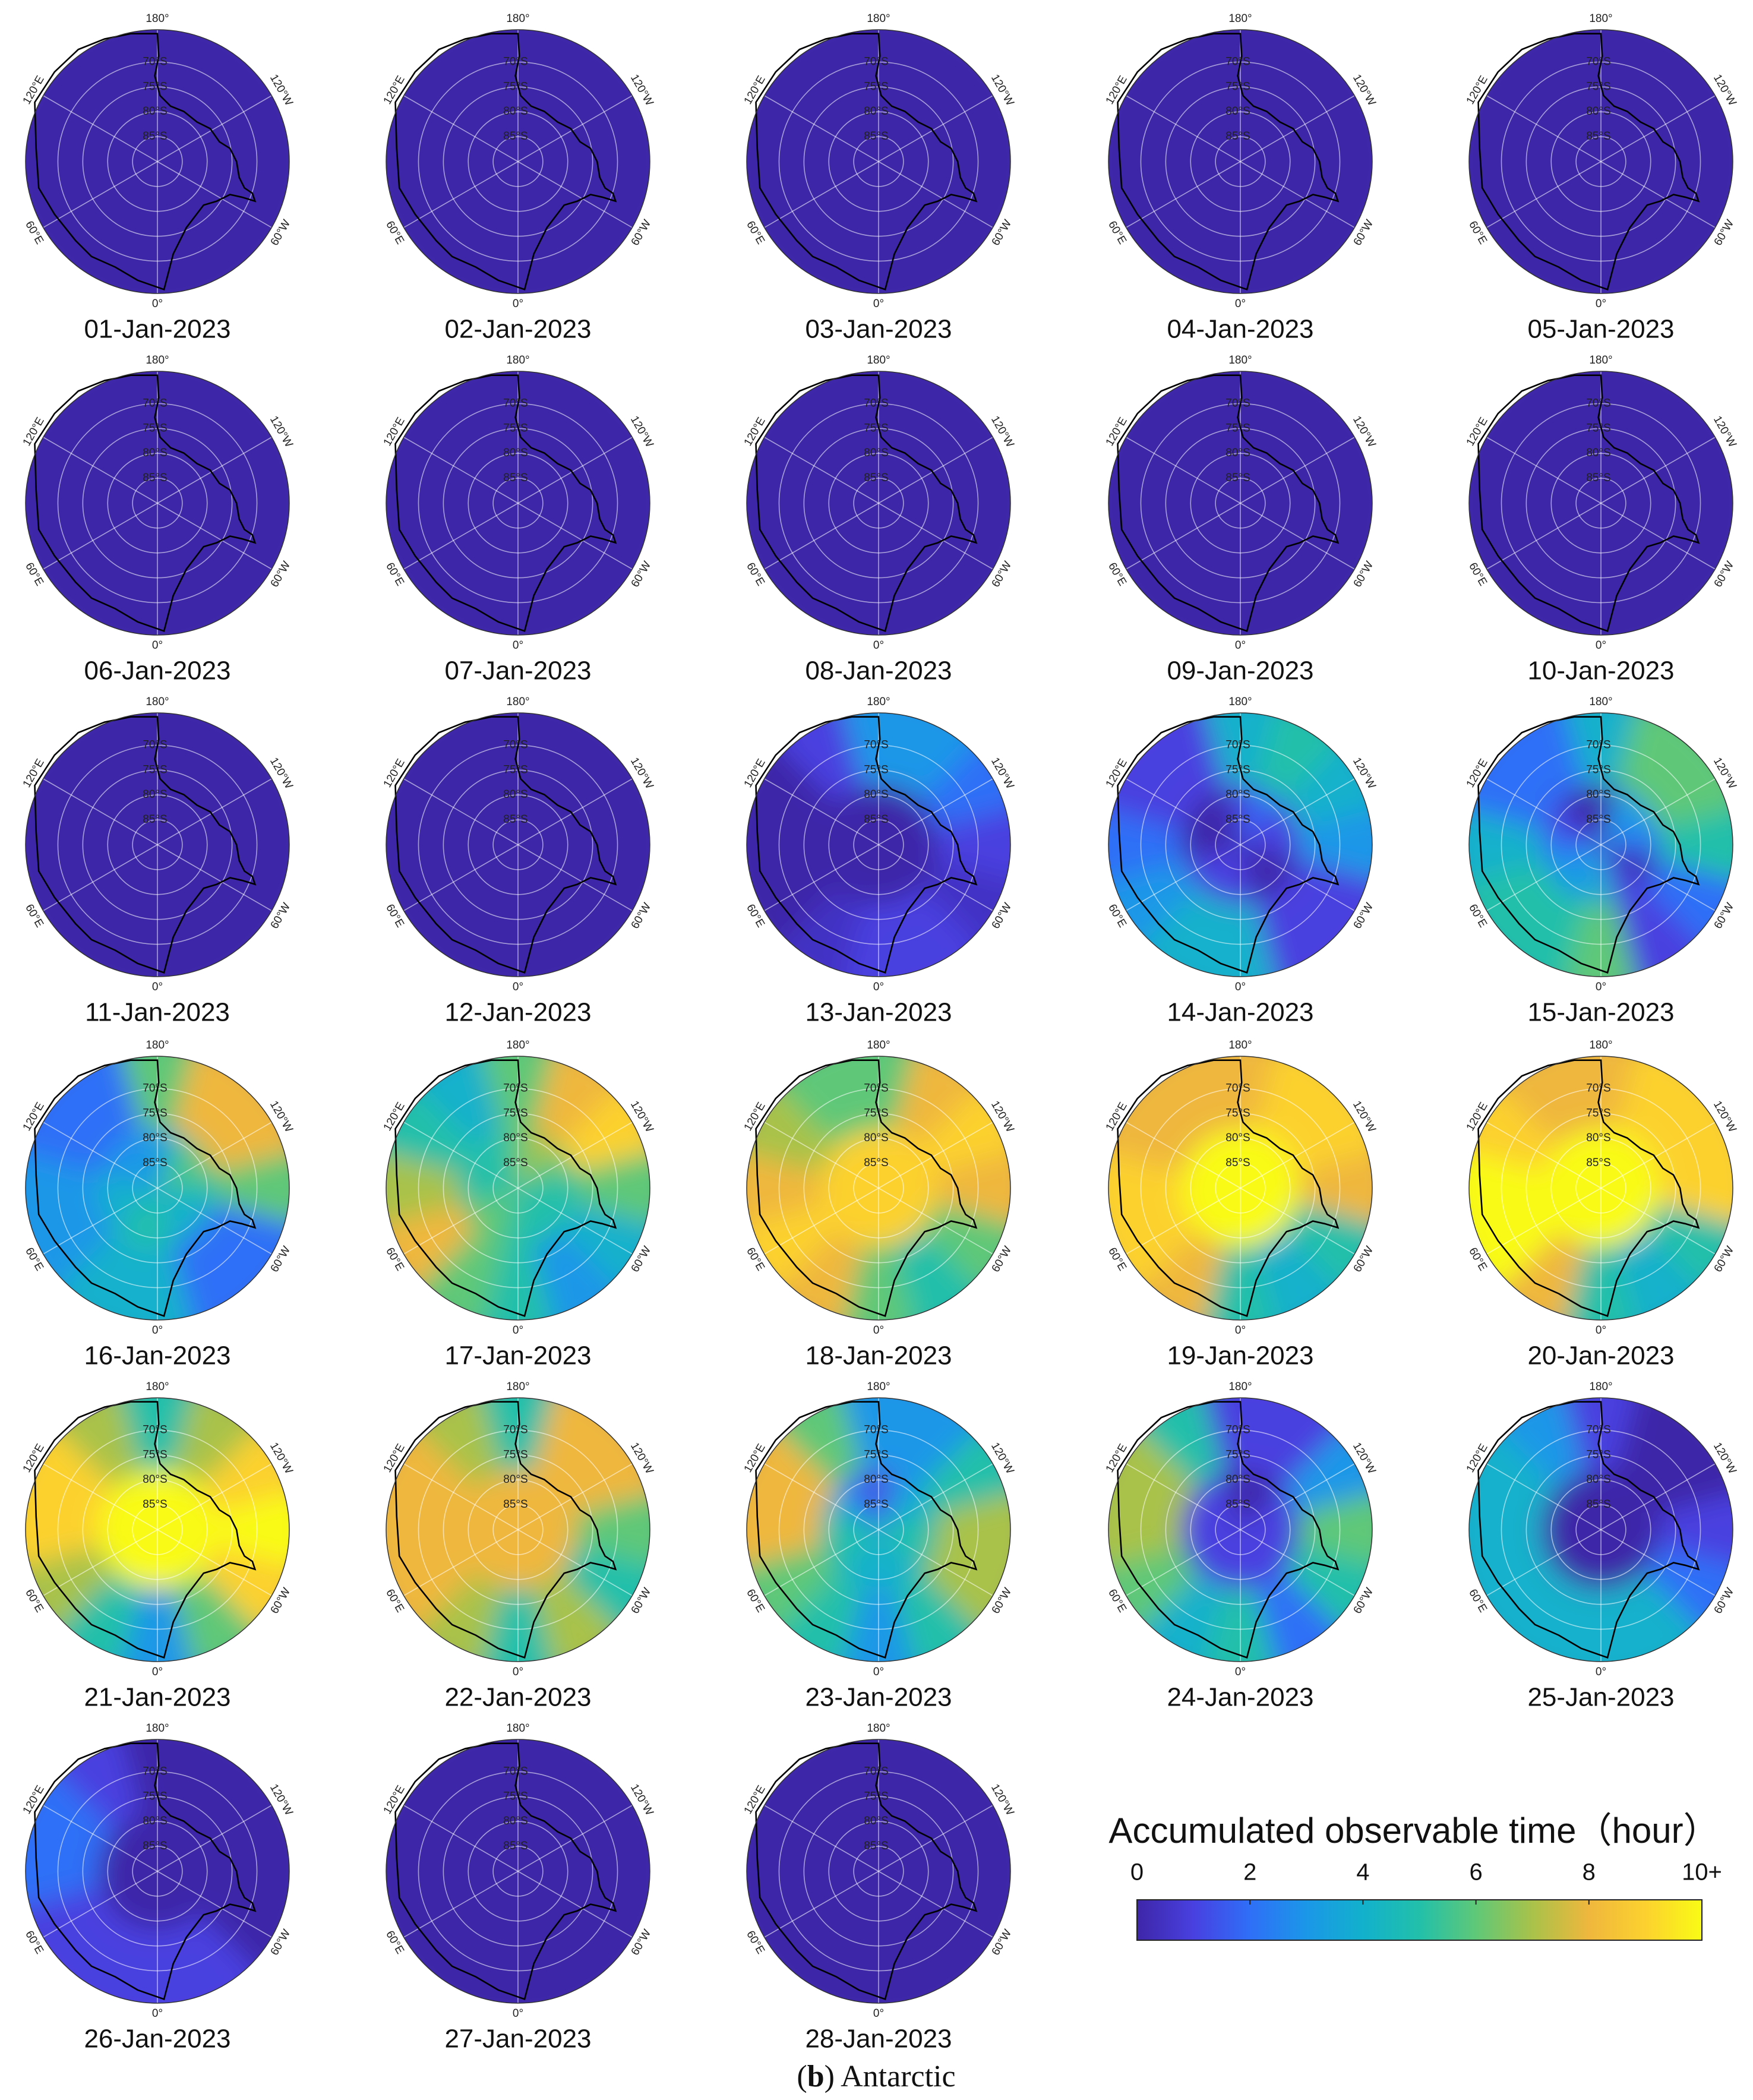 The width and height of the screenshot is (1753, 2100). I want to click on panel-date: 16-Jan-2023, so click(157, 1355).